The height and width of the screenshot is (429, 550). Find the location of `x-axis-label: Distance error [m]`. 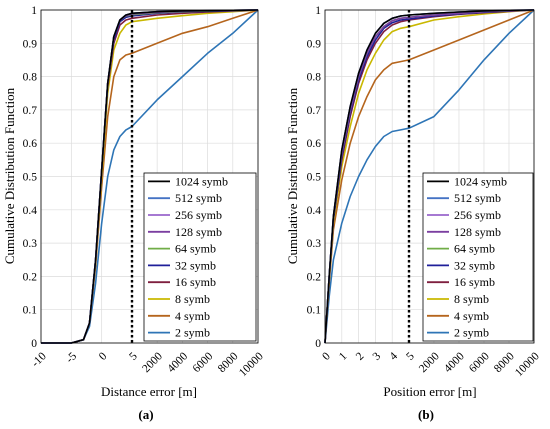

x-axis-label: Distance error [m] is located at coordinates (149, 391).